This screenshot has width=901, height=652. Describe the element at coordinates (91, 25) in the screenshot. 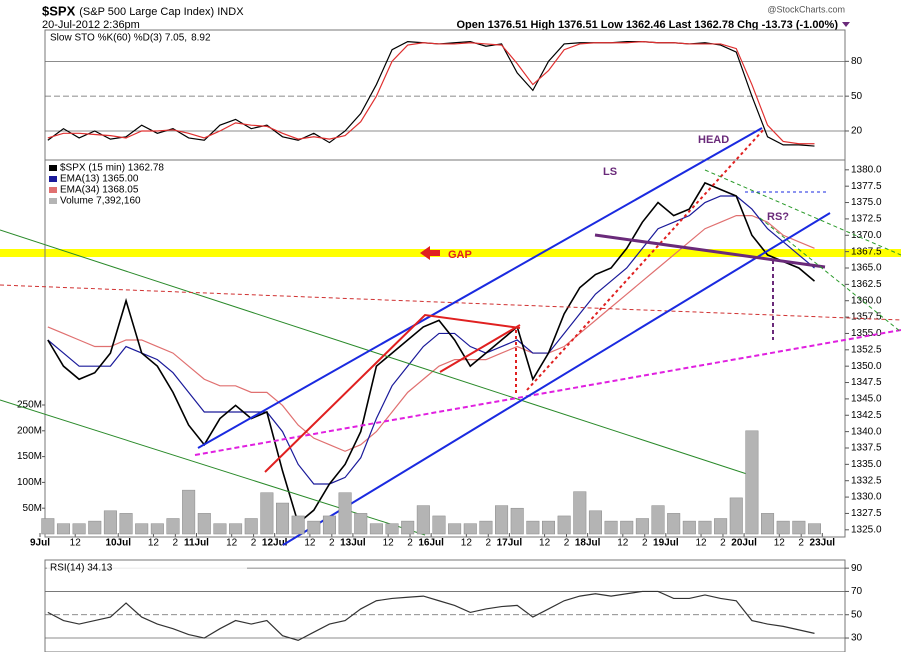

I see `date: 20-Jul-2012 2:36pm` at that location.